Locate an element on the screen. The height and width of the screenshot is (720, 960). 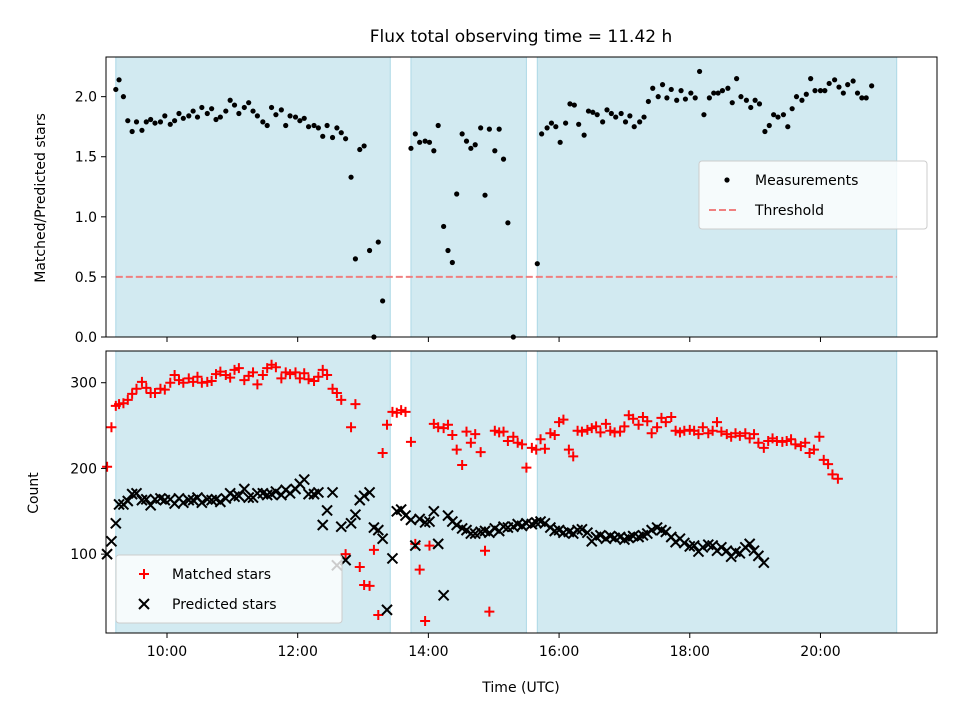
chart-title: Flux total observing time = 11.42 h is located at coordinates (521, 37).